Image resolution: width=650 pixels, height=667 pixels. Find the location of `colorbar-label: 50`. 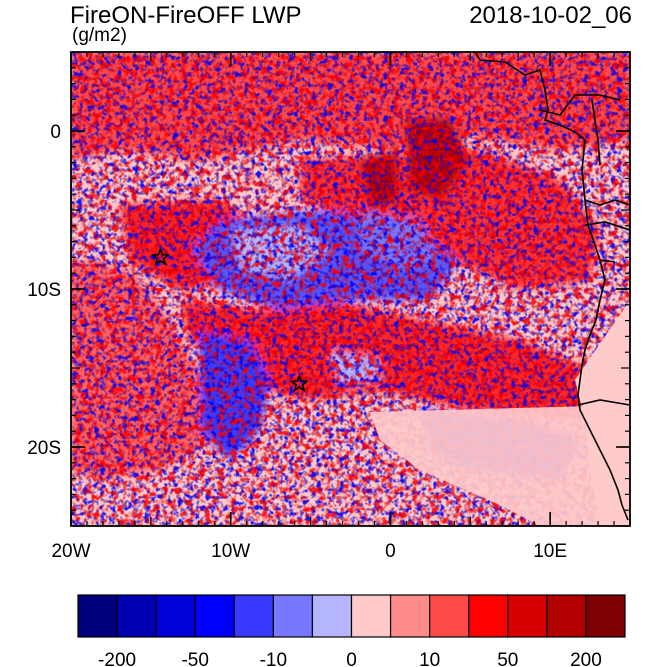

colorbar-label: 50 is located at coordinates (507, 658).